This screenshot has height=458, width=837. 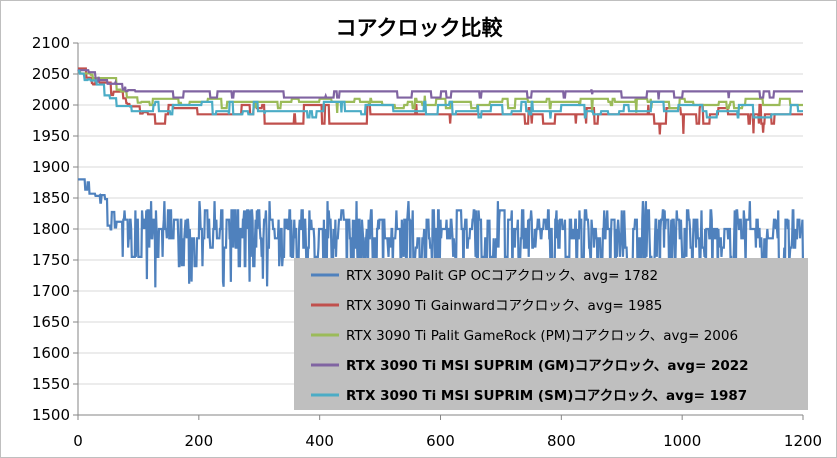 I want to click on chart-title: コアクロック比較, so click(x=420, y=28).